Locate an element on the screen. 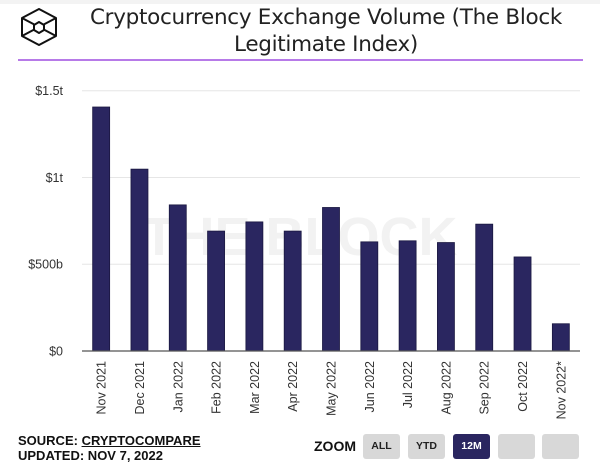 The image size is (600, 470). x-tick-label: Nov 2022* is located at coordinates (561, 390).